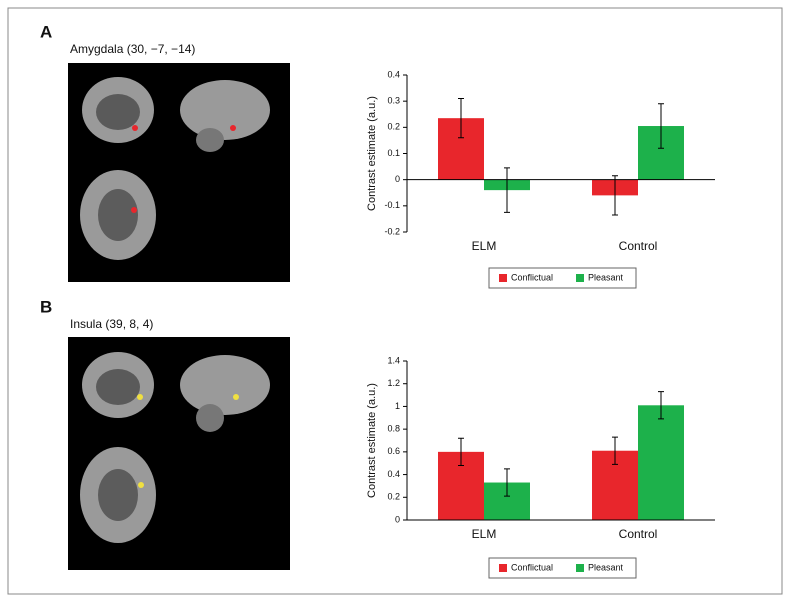 The width and height of the screenshot is (790, 603). Describe the element at coordinates (132, 49) in the screenshot. I see `region-title: Amygdala (30, −7, −14)` at that location.